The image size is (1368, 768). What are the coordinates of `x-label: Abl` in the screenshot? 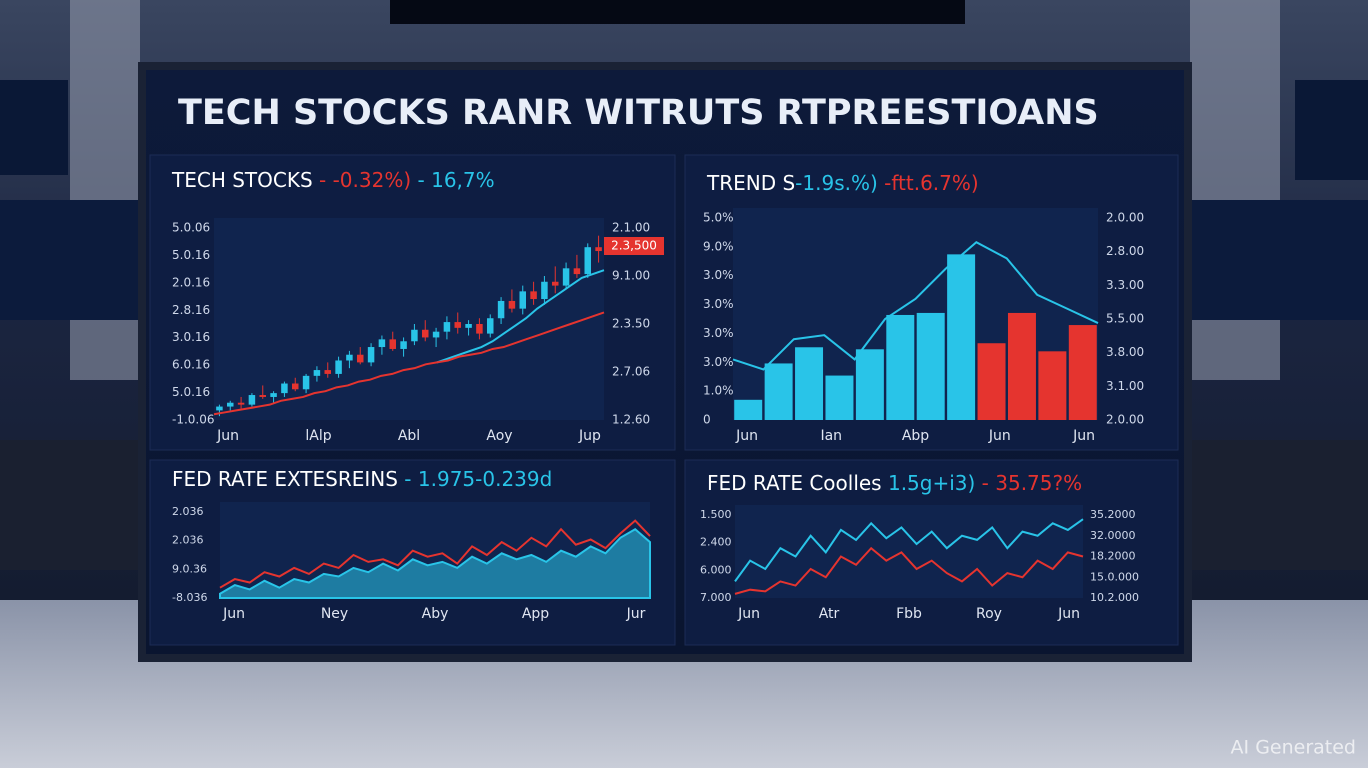 It's located at (409, 436).